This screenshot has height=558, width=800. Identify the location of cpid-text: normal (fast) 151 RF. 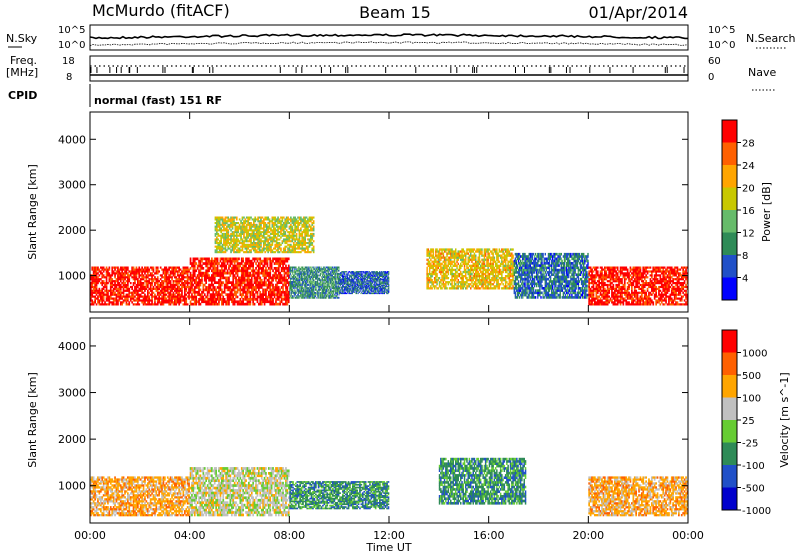
(158, 100).